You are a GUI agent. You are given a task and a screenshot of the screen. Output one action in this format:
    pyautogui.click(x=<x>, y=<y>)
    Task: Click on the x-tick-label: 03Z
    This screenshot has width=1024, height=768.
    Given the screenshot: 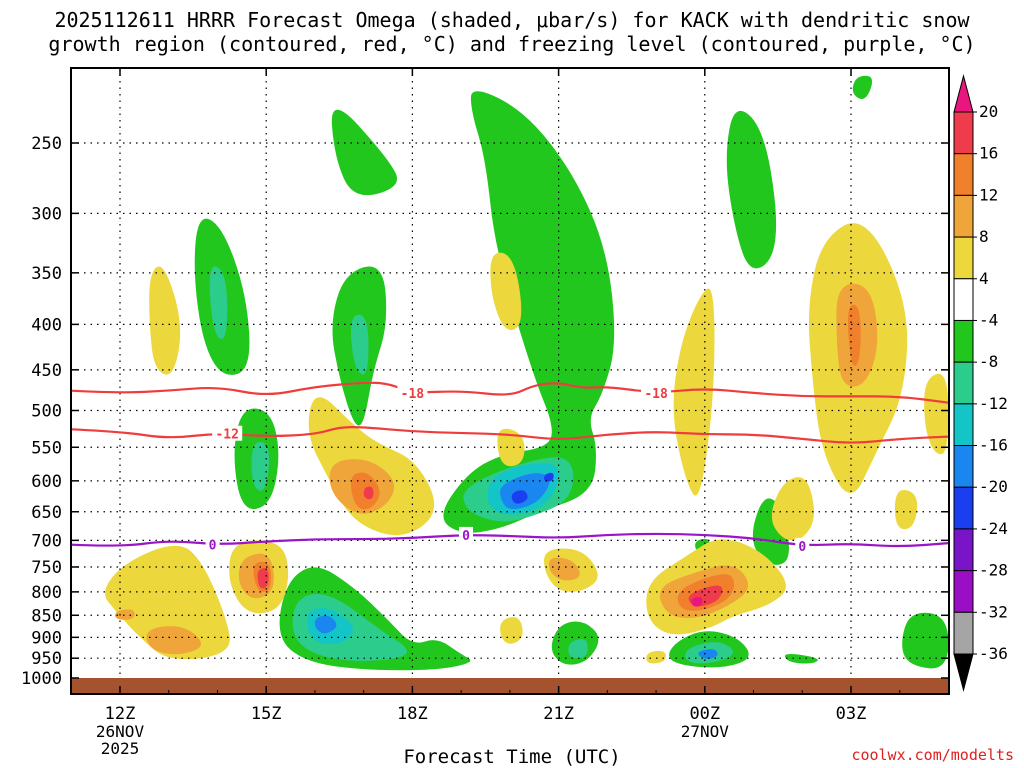 What is the action you would take?
    pyautogui.click(x=851, y=714)
    